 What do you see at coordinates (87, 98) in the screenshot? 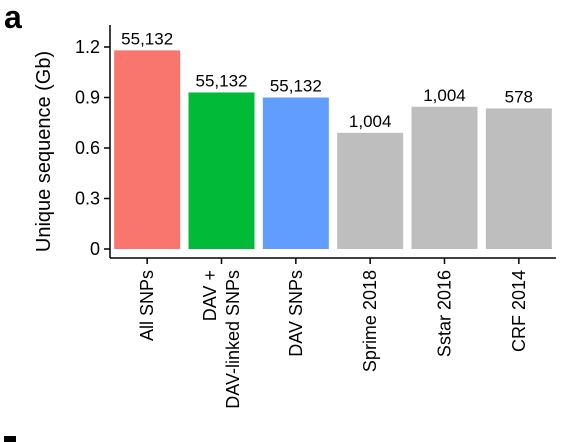
I see `y-tick-label: 0.9` at bounding box center [87, 98].